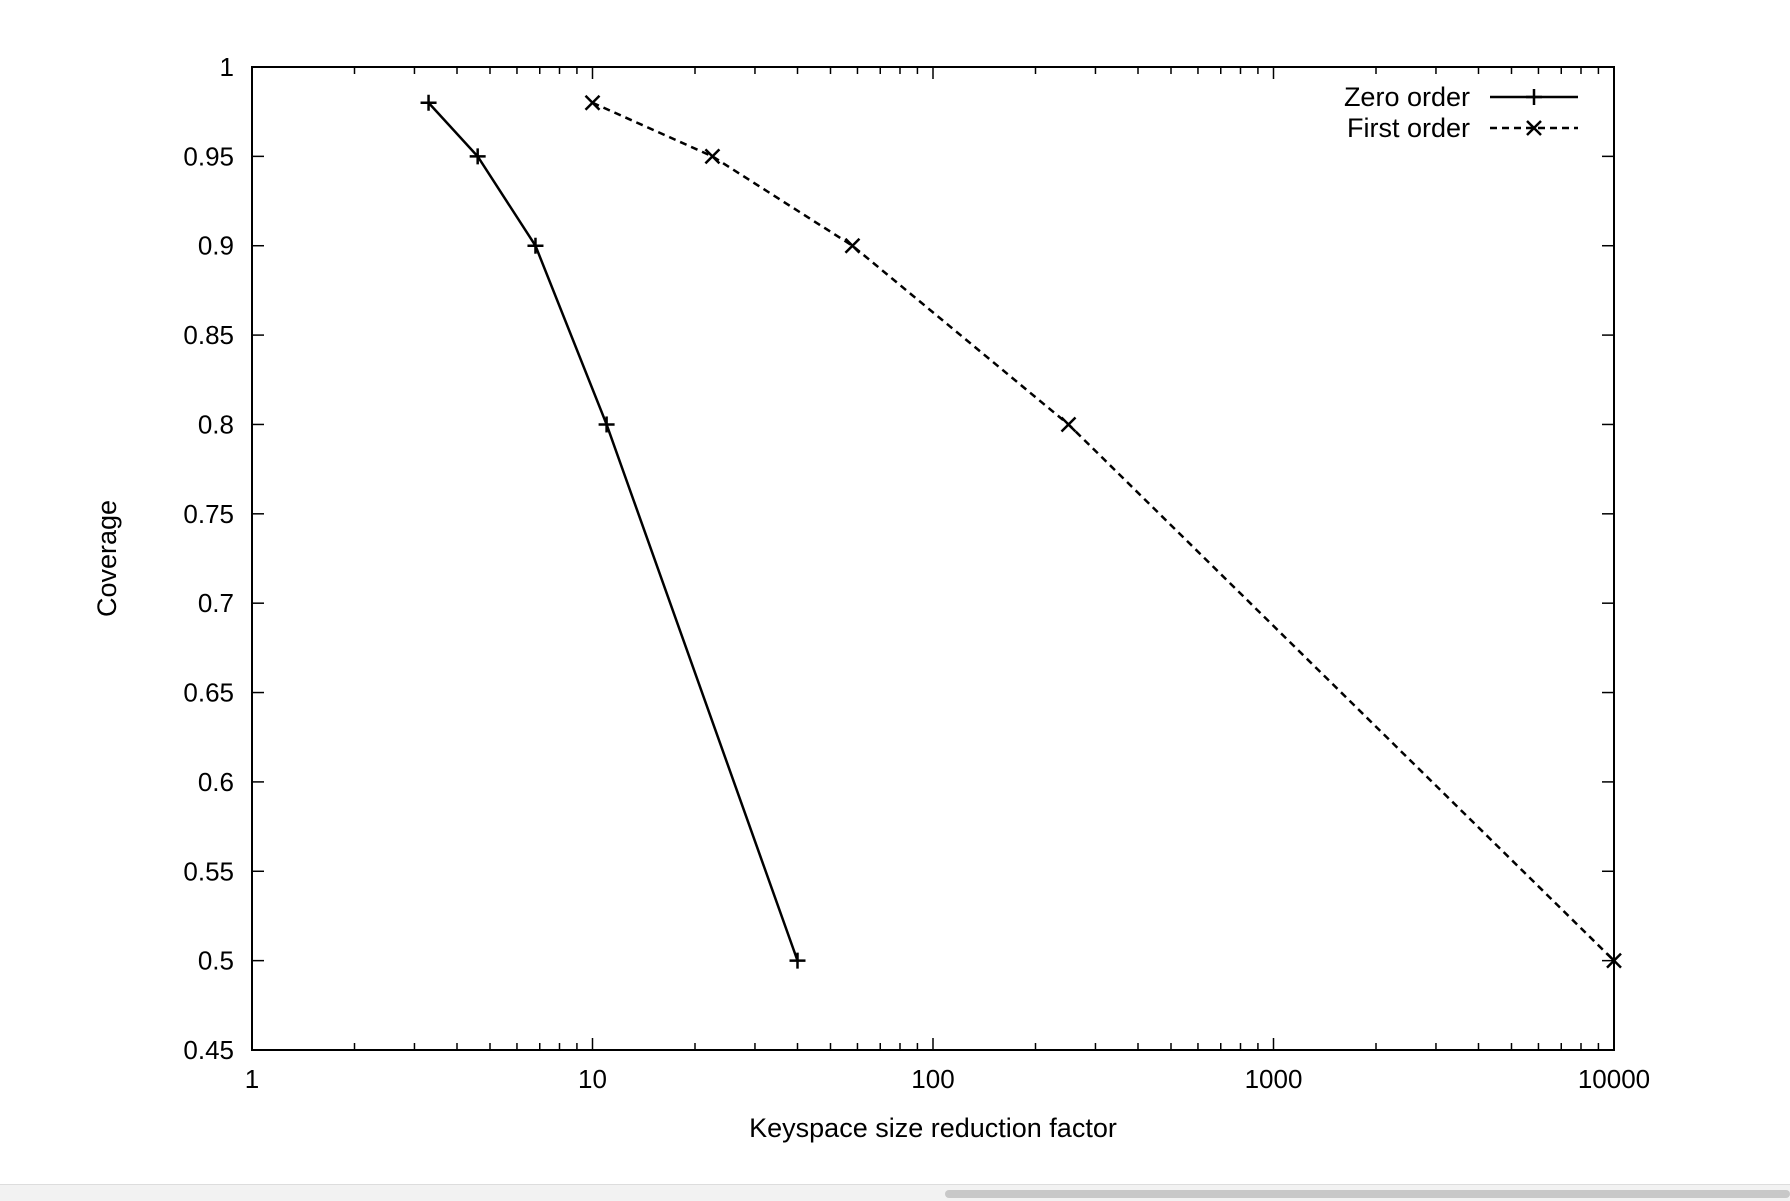 The width and height of the screenshot is (1790, 1201). I want to click on y-tick-label: 0.7, so click(216, 603).